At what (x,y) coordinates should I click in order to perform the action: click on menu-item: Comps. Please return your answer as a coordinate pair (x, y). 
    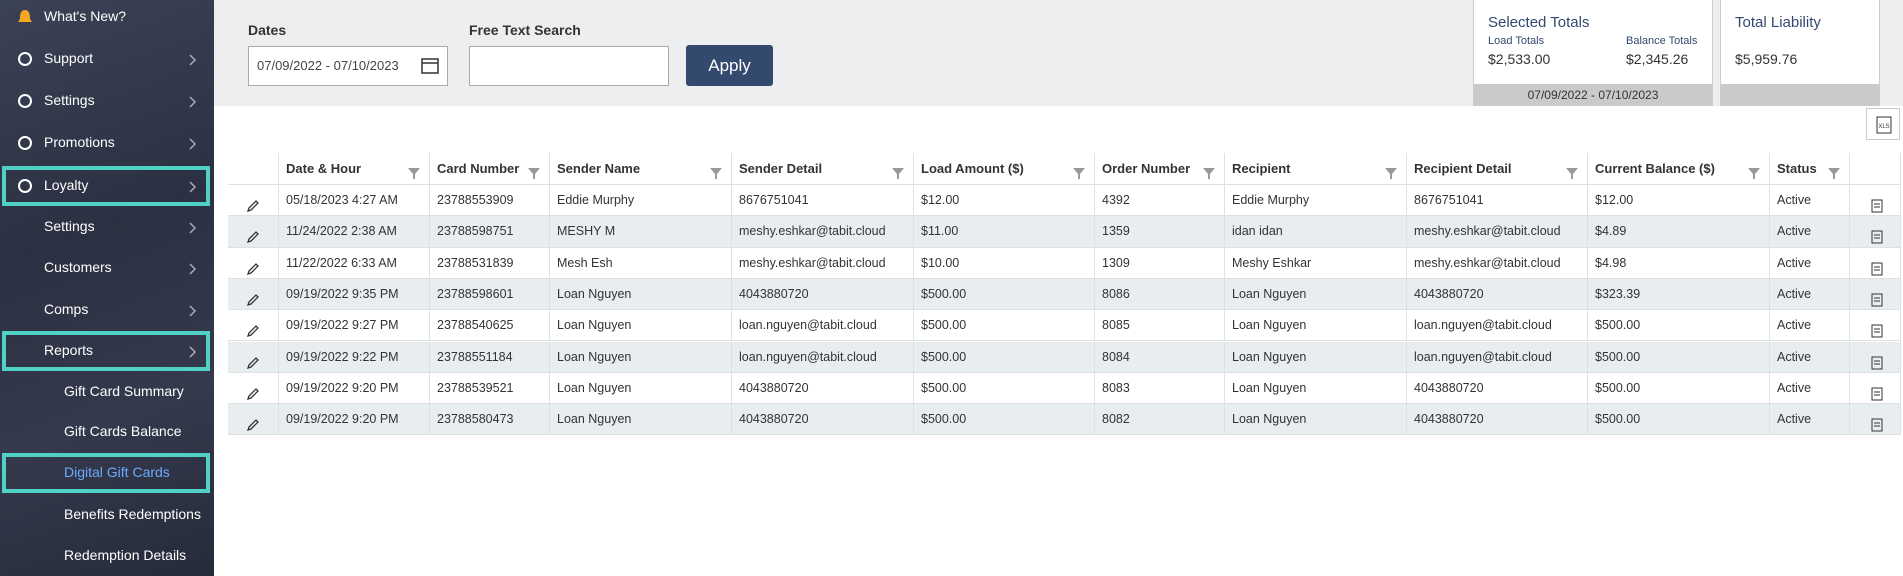
    Looking at the image, I should click on (66, 309).